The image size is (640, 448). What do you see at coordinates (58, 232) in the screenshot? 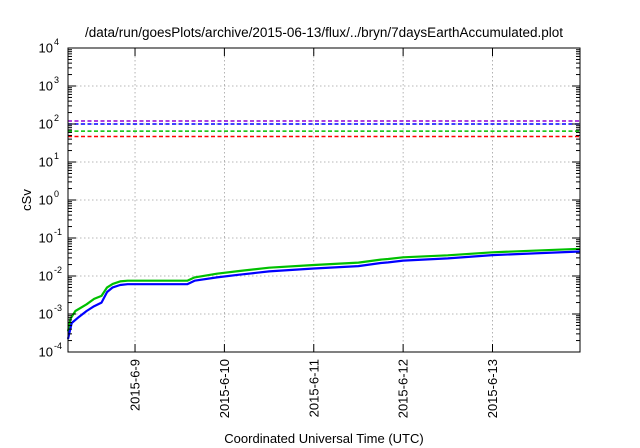
I see `y-tick-exponent: -1` at bounding box center [58, 232].